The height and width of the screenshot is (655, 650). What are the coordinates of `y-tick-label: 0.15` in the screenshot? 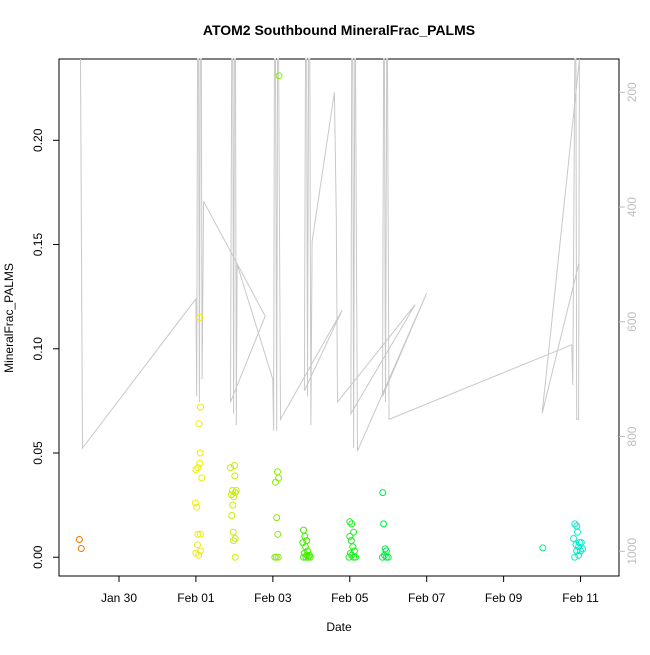 It's located at (38, 245).